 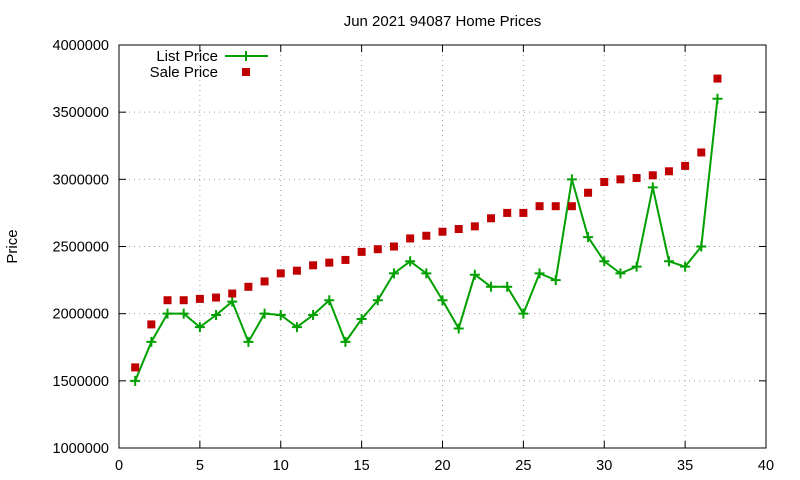 I want to click on legend-label: Sale Price, so click(x=184, y=72).